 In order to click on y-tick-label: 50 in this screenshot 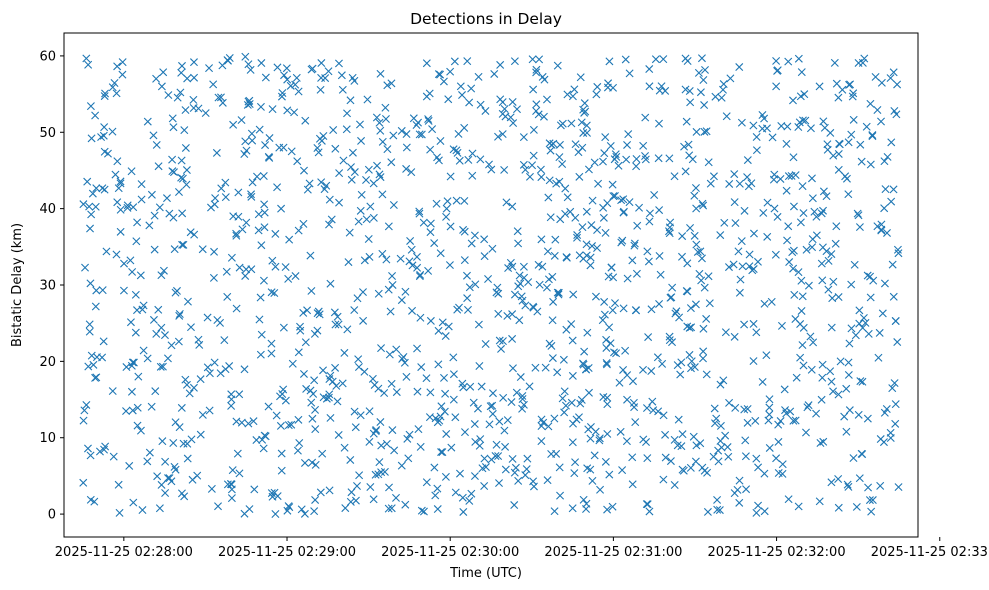, I will do `click(47, 133)`.